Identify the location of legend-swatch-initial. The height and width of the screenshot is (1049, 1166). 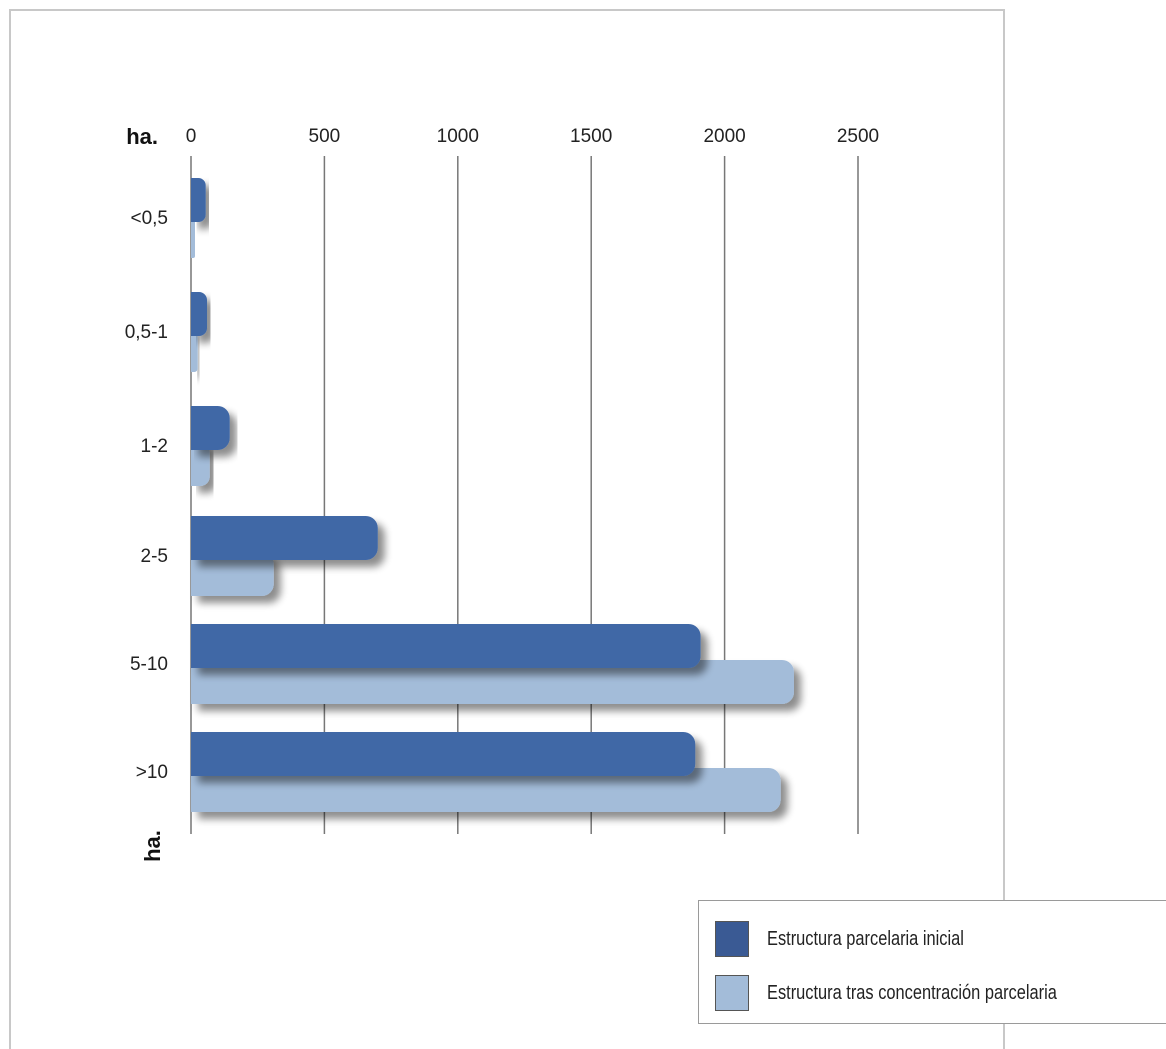
(732, 939).